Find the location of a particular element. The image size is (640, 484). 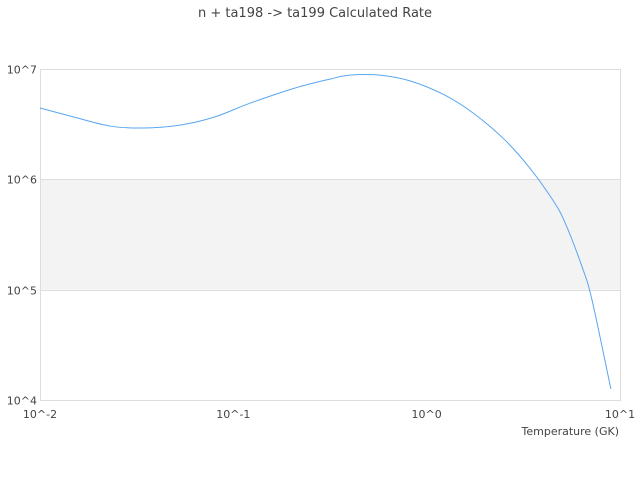

y-tick-label: 10^5 is located at coordinates (22, 291).